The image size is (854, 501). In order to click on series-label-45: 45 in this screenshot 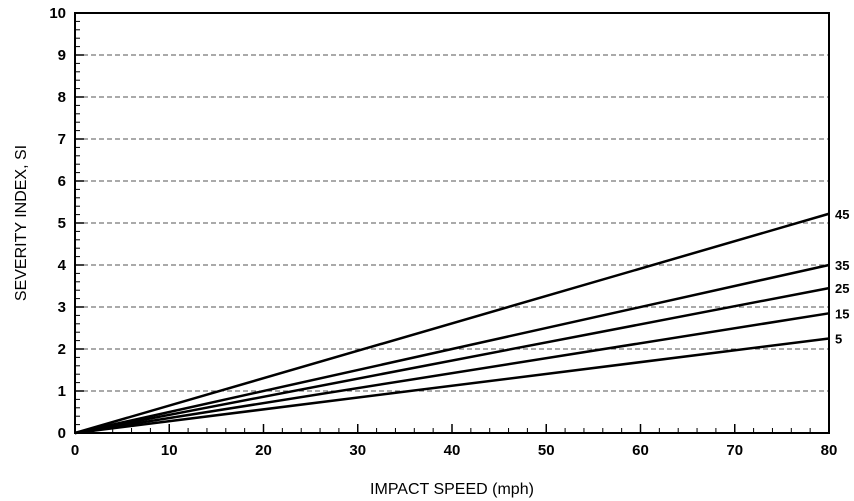, I will do `click(842, 214)`.